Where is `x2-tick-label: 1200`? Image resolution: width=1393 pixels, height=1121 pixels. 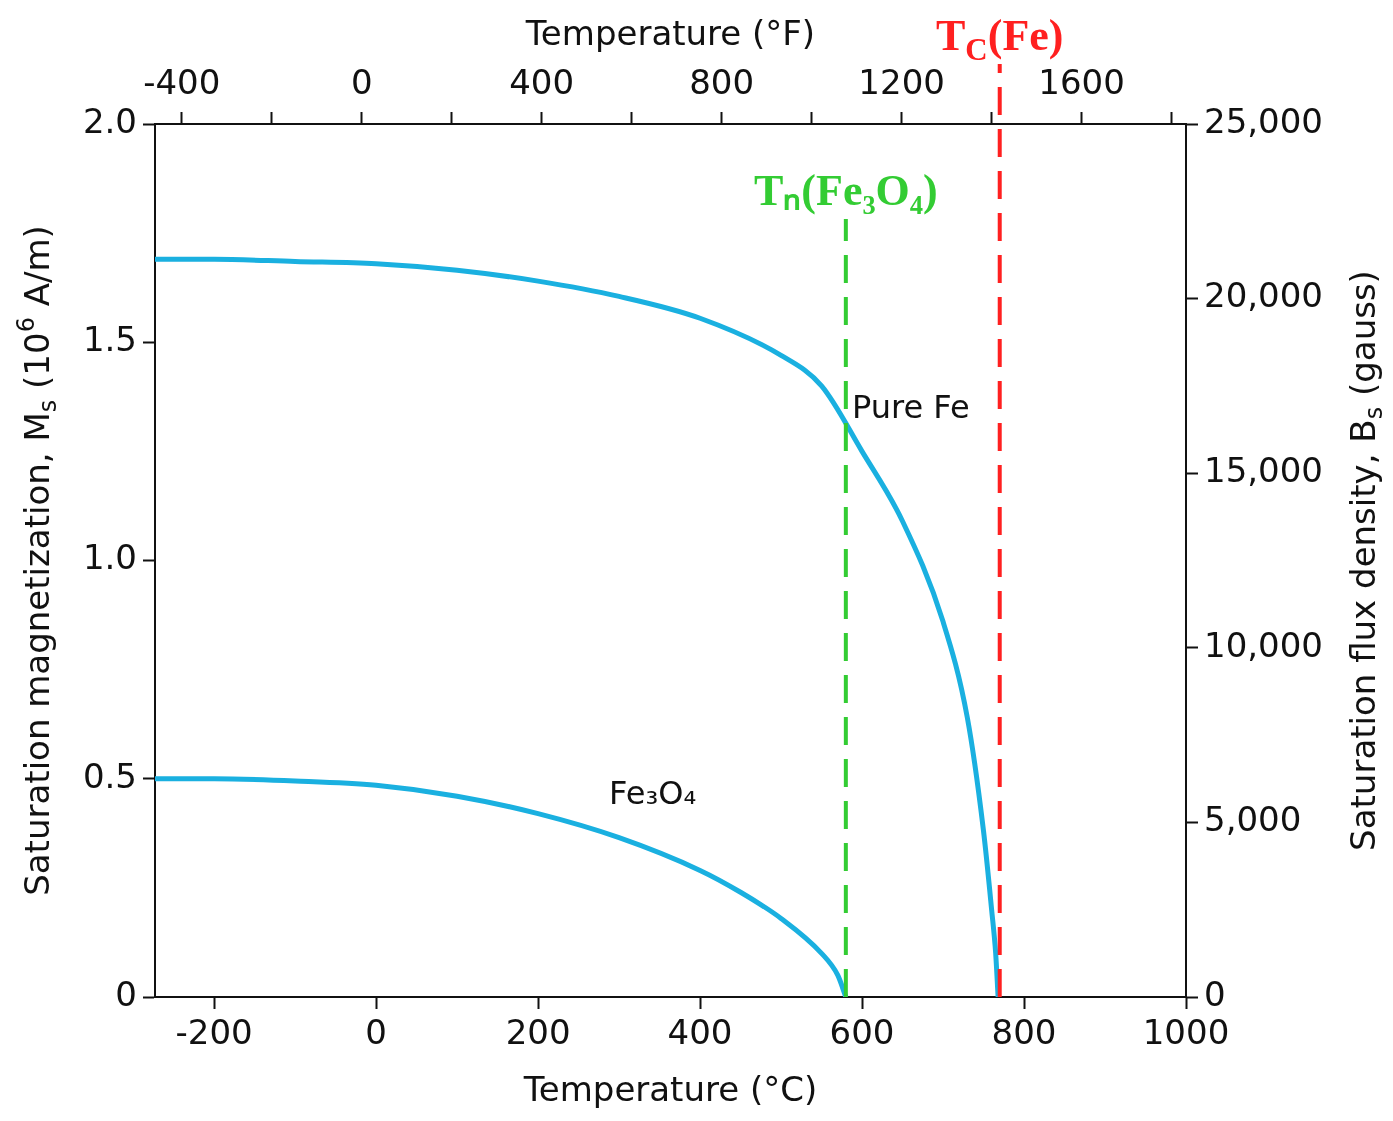 x2-tick-label: 1200 is located at coordinates (901, 82).